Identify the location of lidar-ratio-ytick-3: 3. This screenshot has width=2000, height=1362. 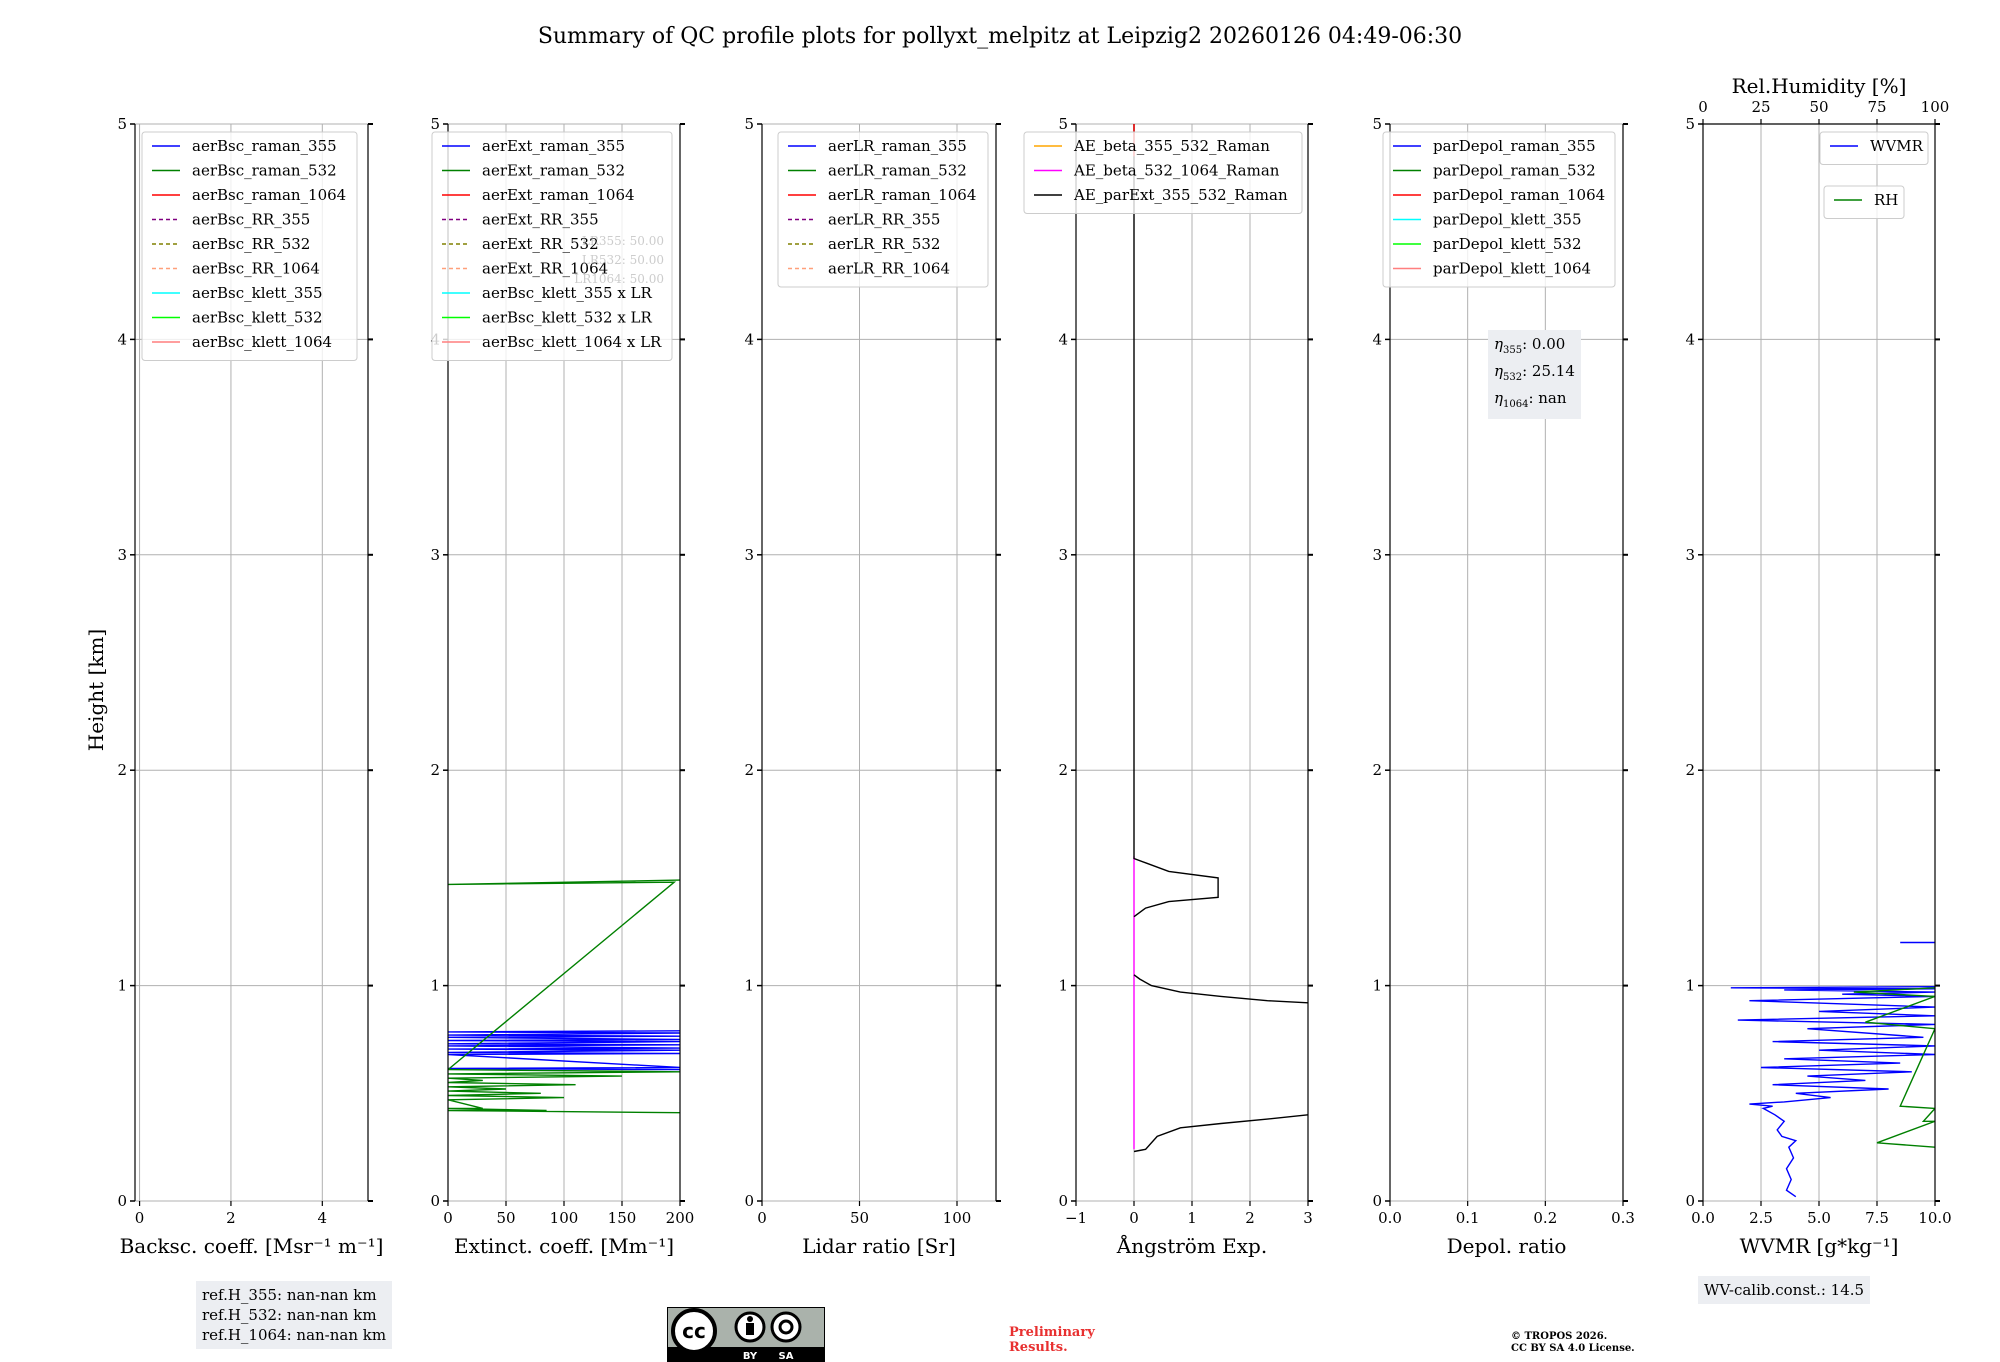
(749, 555).